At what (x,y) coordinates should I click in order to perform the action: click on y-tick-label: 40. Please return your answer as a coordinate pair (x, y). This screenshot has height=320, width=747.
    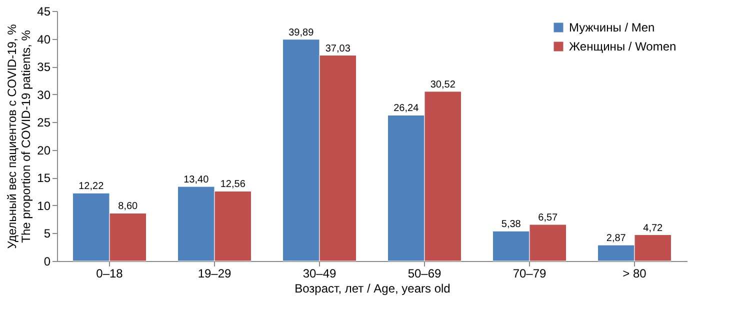
    Looking at the image, I should click on (44, 39).